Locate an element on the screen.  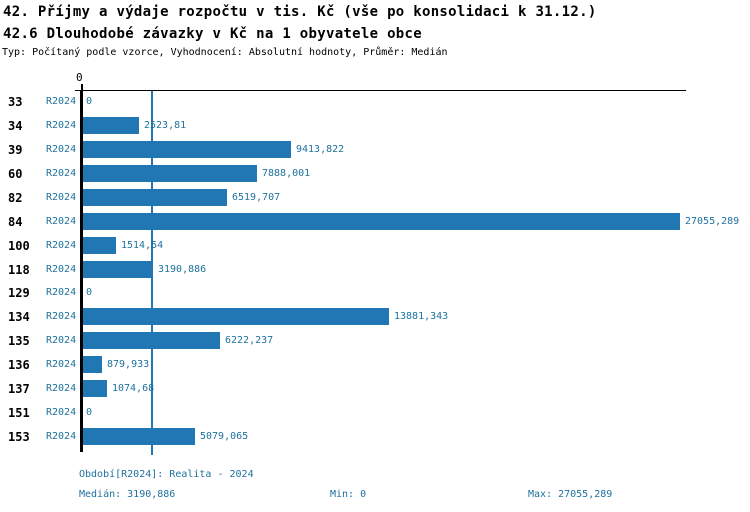
chart-row: 153 R2024 5079,065 is located at coordinates (375, 437).